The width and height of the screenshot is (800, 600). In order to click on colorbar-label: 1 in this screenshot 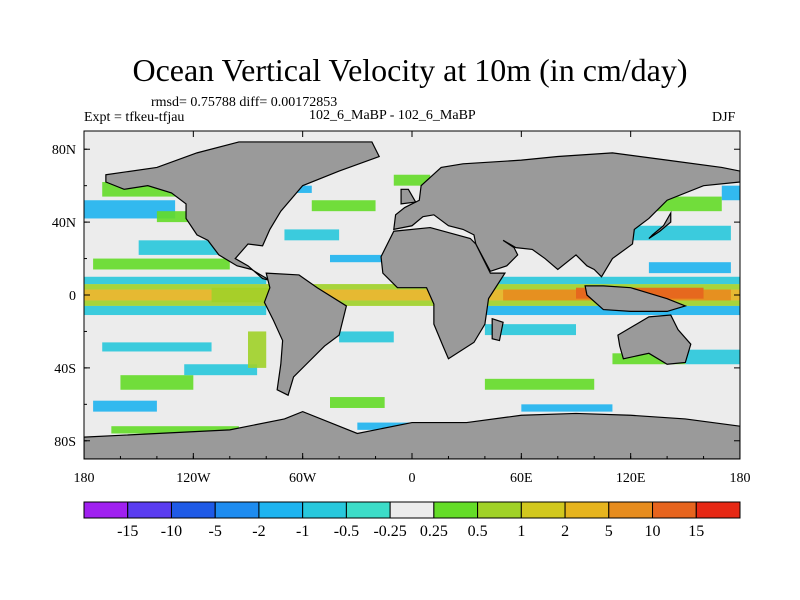, I will do `click(521, 531)`.